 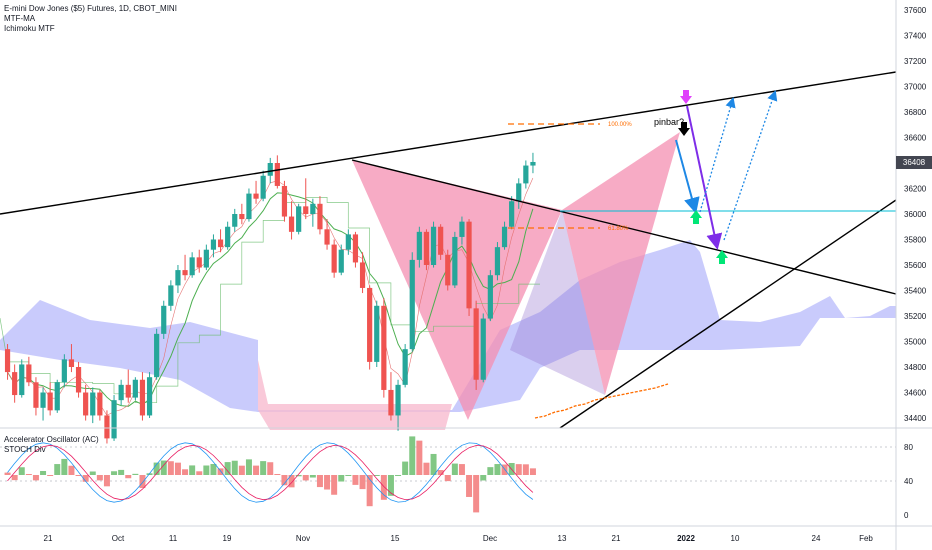 I want to click on time-tick-label: 2022, so click(x=686, y=538).